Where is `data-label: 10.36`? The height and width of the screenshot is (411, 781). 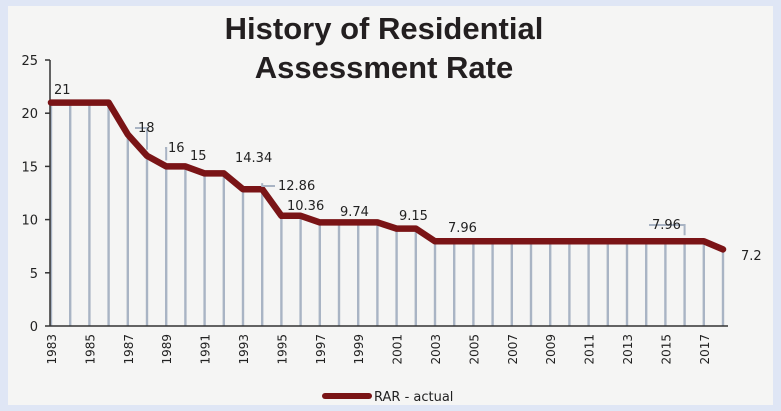 data-label: 10.36 is located at coordinates (305, 206).